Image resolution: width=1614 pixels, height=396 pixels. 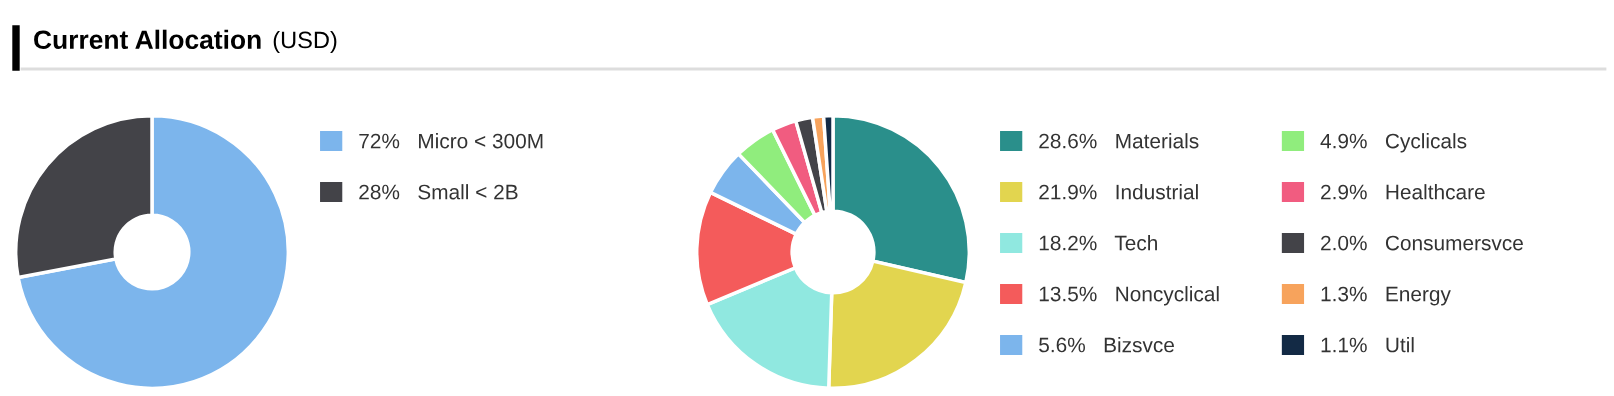 I want to click on legend-label: 13.5% Noncyclical, so click(x=1129, y=296).